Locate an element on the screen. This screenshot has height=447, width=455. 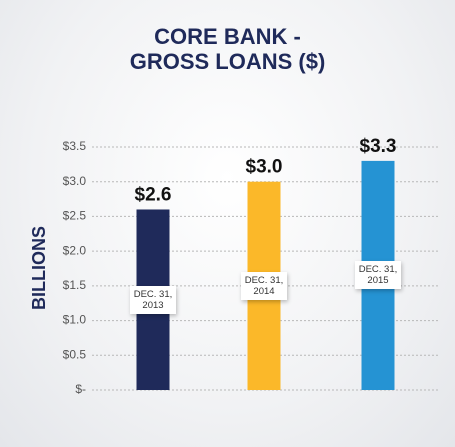
y-tick-label: $- is located at coordinates (80, 389).